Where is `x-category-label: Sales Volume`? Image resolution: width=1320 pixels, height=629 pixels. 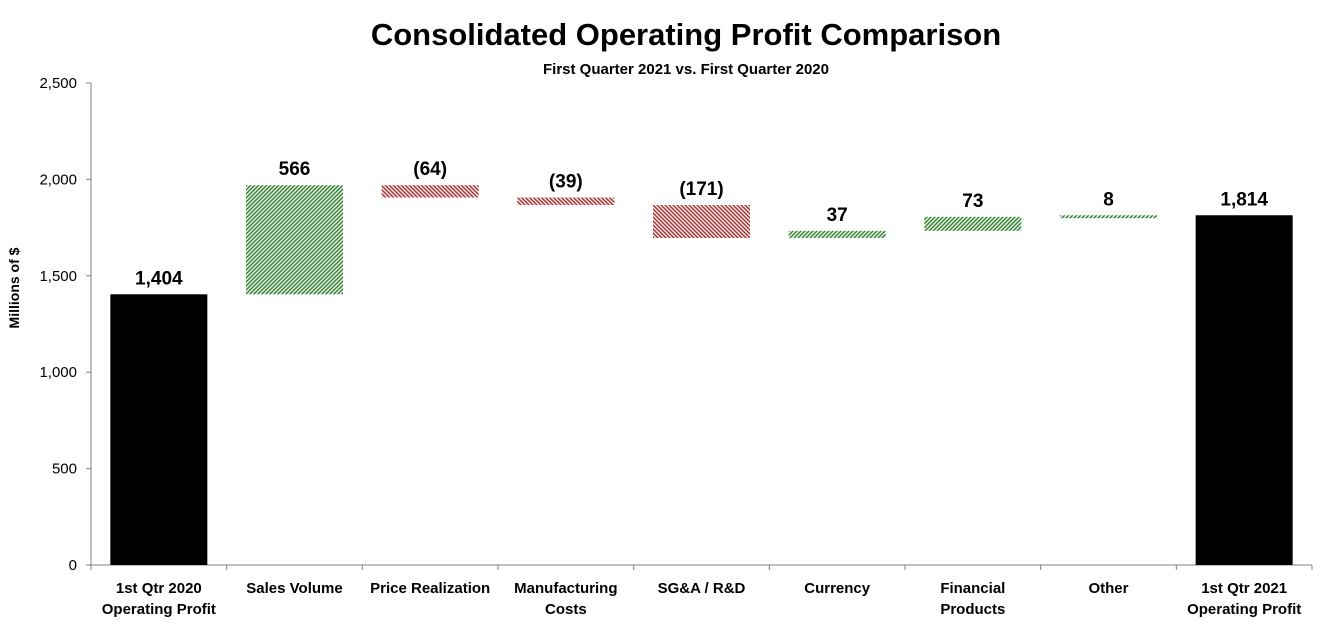
x-category-label: Sales Volume is located at coordinates (294, 588).